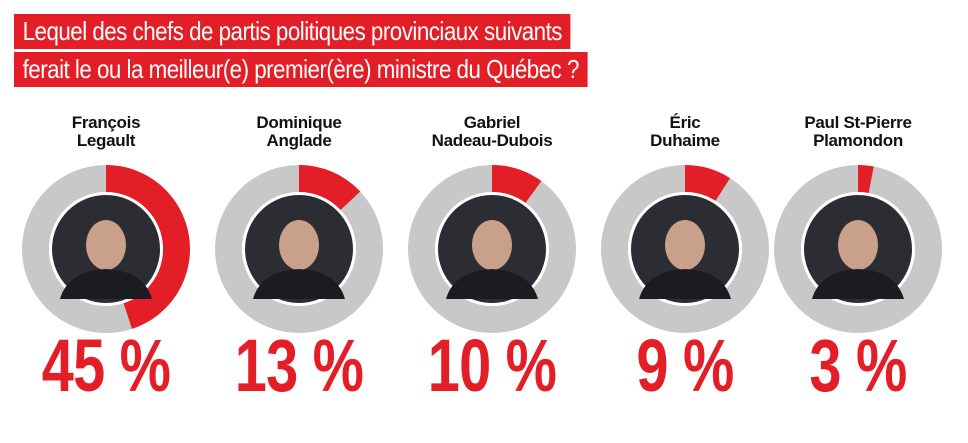 This screenshot has height=443, width=968. Describe the element at coordinates (492, 365) in the screenshot. I see `percent-label: 10 %` at that location.